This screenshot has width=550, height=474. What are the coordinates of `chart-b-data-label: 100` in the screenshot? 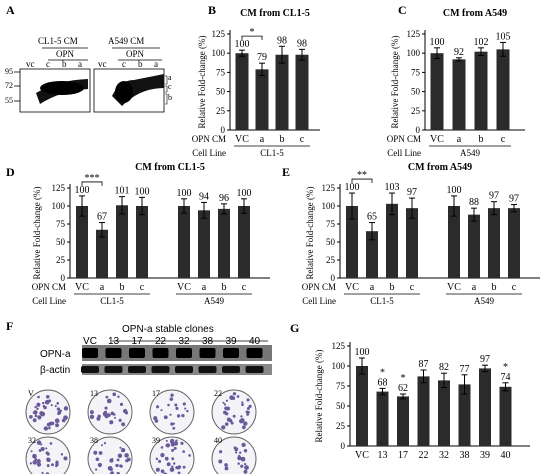 It's located at (242, 44).